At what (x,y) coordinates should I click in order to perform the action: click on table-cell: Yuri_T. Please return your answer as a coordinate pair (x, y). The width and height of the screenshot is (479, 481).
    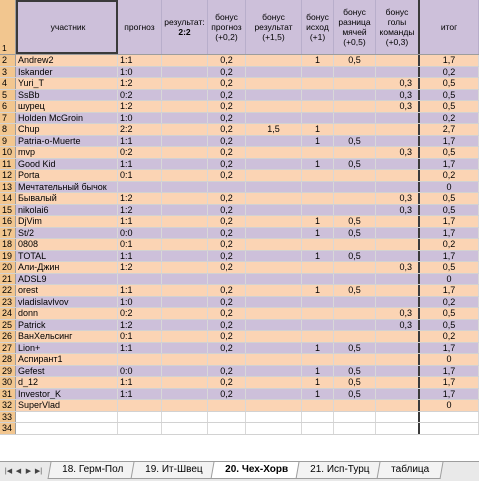
    Looking at the image, I should click on (67, 83).